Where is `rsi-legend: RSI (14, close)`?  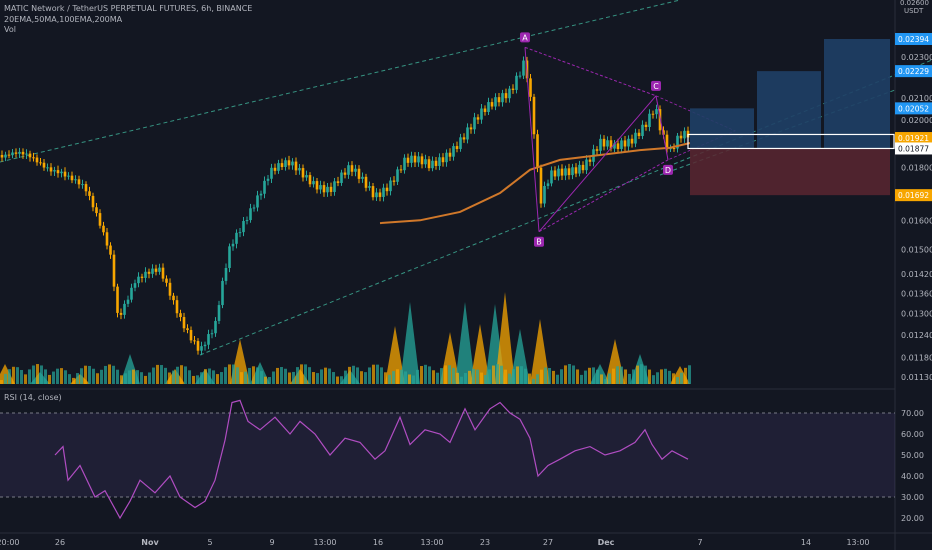 rsi-legend: RSI (14, close) is located at coordinates (33, 397).